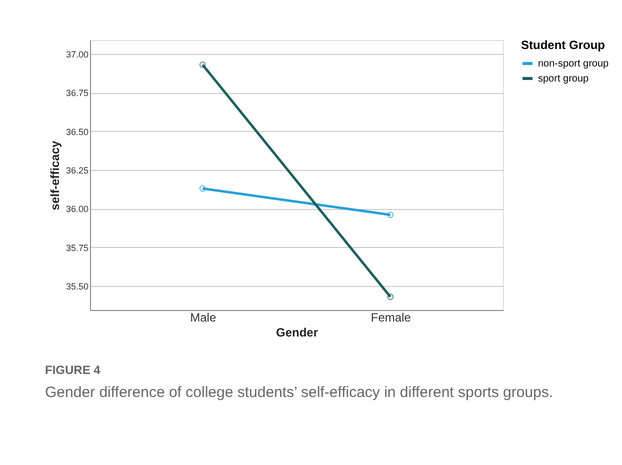 The width and height of the screenshot is (622, 465). Describe the element at coordinates (391, 317) in the screenshot. I see `x-tick-label: Female` at that location.